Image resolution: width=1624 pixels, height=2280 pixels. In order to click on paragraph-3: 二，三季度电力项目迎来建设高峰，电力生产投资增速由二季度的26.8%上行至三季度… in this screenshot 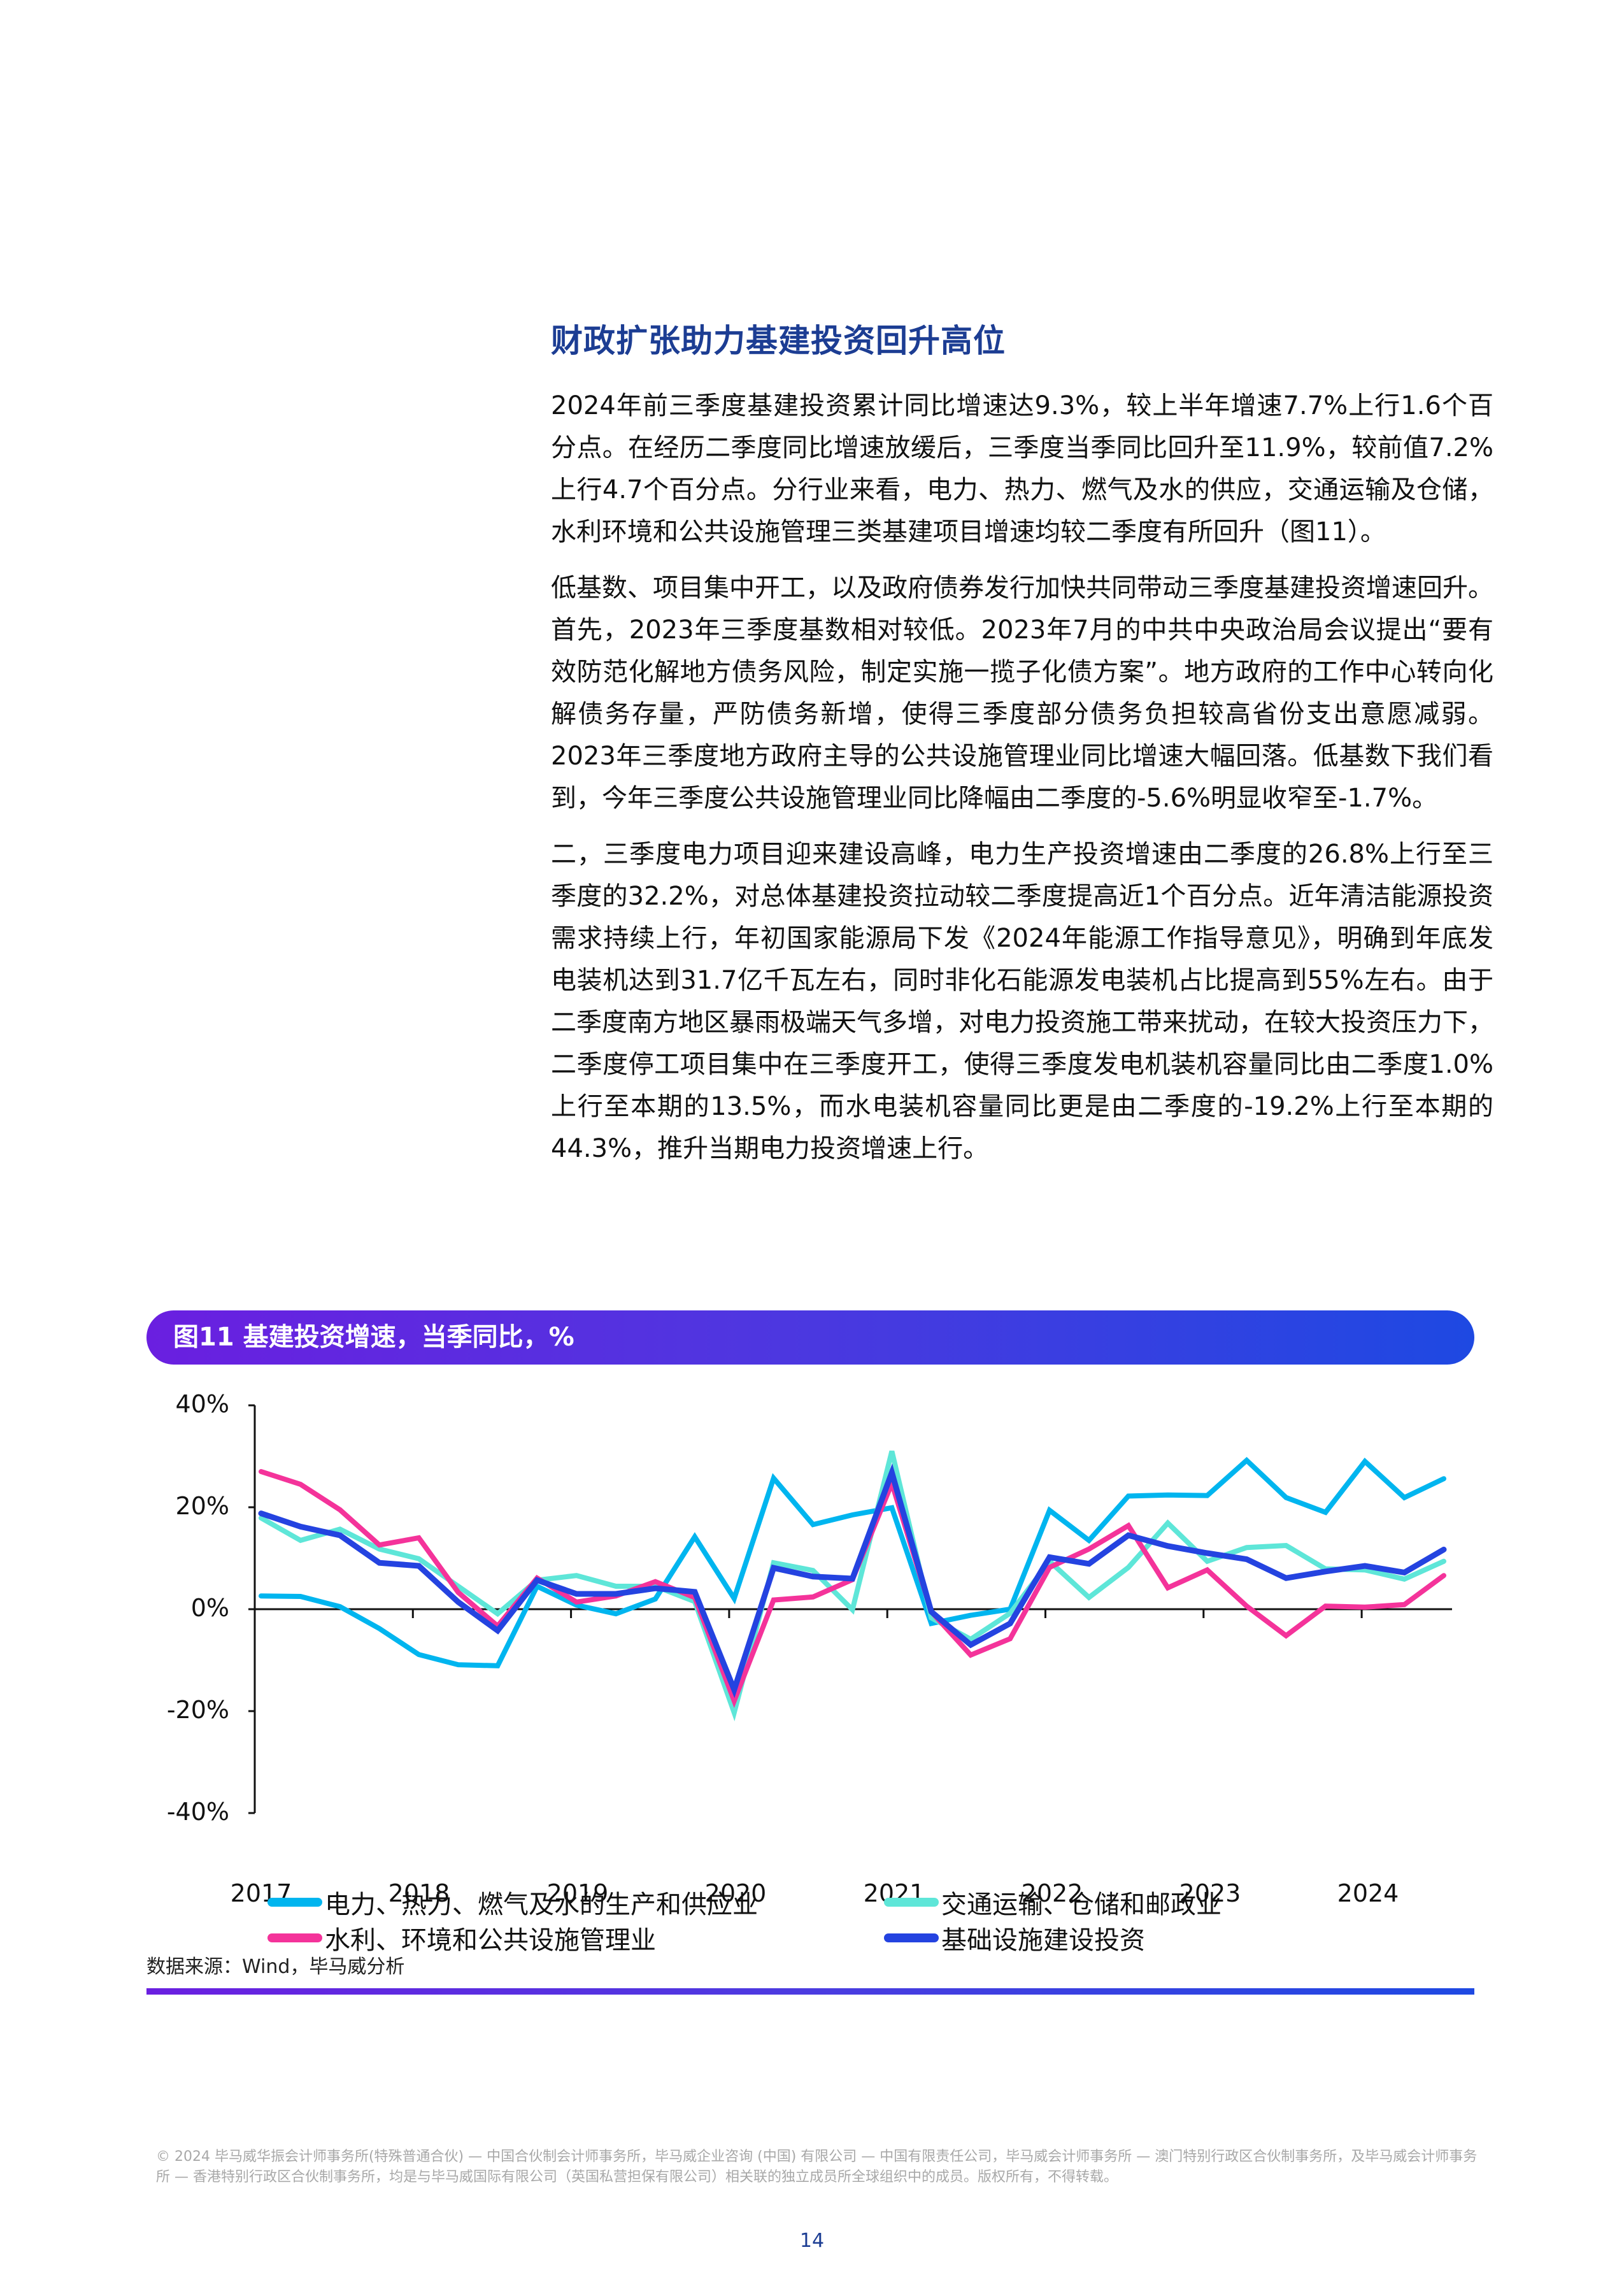, I will do `click(1022, 1002)`.